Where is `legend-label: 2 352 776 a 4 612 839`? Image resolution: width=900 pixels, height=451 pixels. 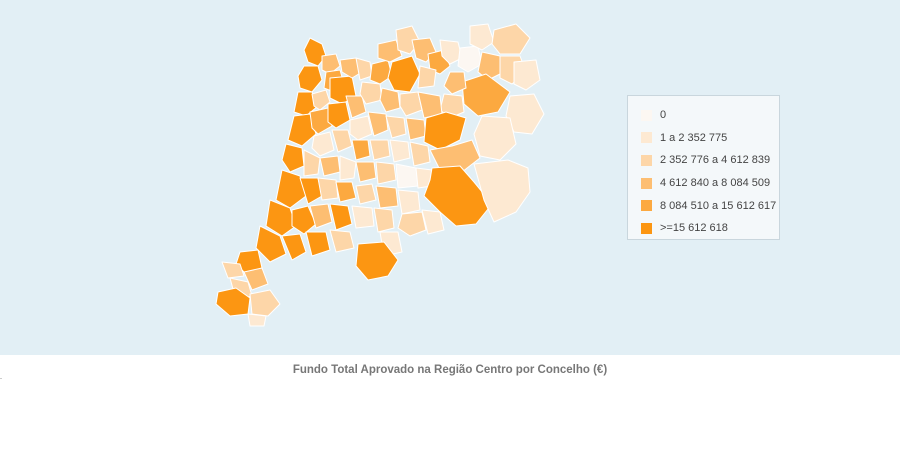
legend-label: 2 352 776 a 4 612 839 is located at coordinates (715, 160).